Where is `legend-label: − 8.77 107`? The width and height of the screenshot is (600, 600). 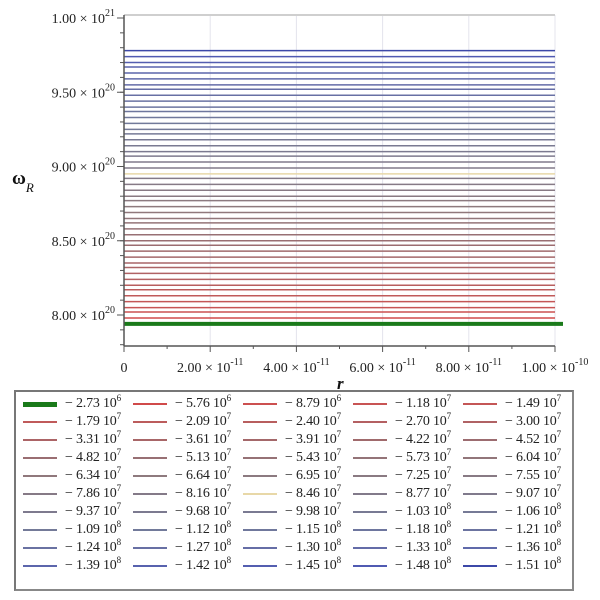
legend-label: − 8.77 107 is located at coordinates (423, 492).